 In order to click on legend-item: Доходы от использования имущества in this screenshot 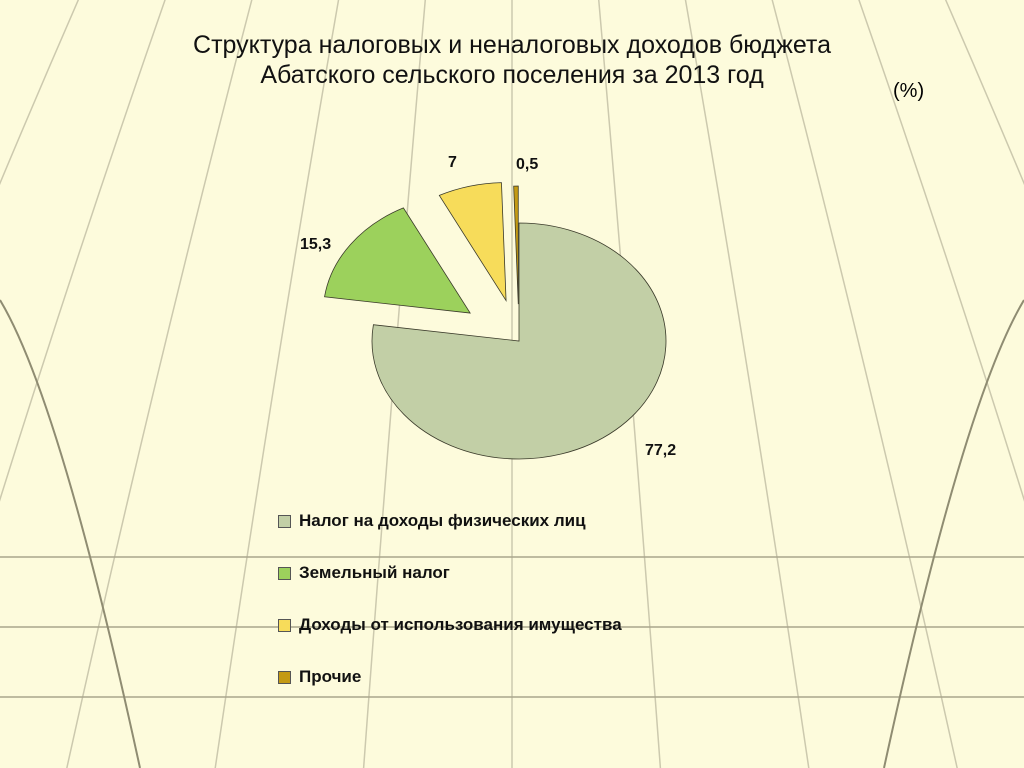, I will do `click(450, 625)`.